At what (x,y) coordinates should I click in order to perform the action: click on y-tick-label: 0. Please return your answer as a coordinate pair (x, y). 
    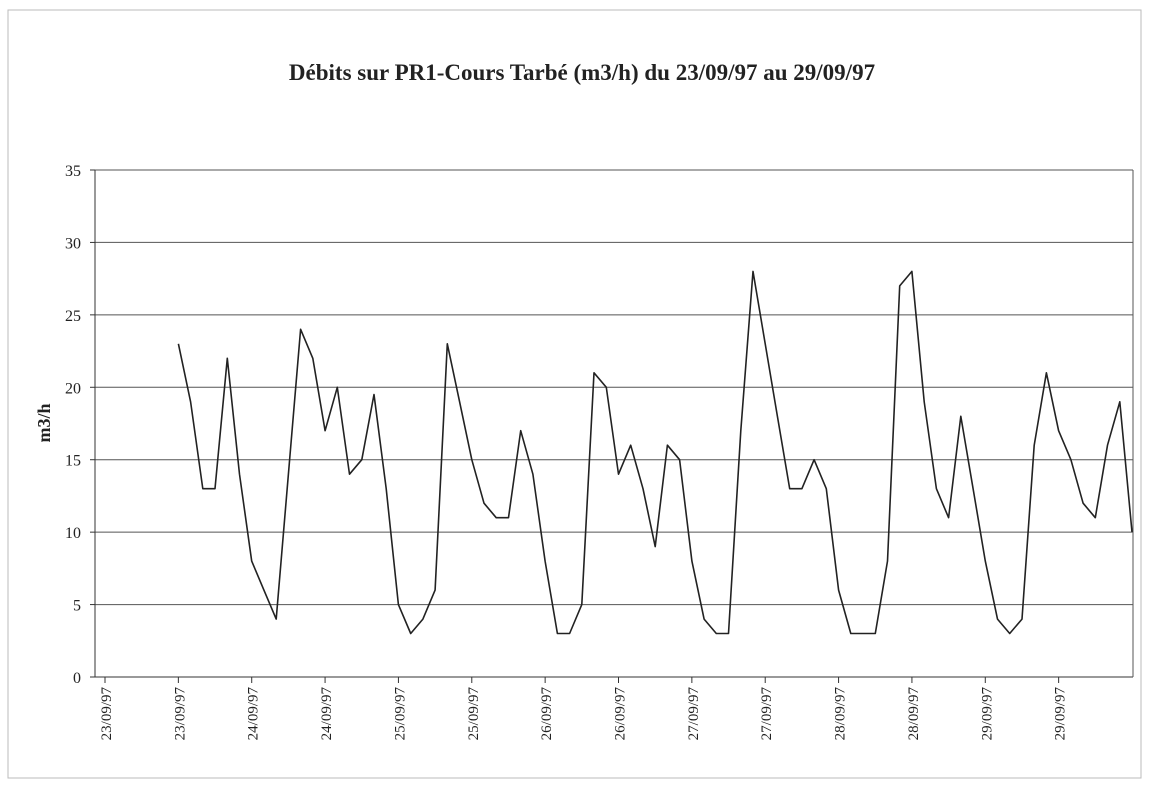
    Looking at the image, I should click on (77, 678).